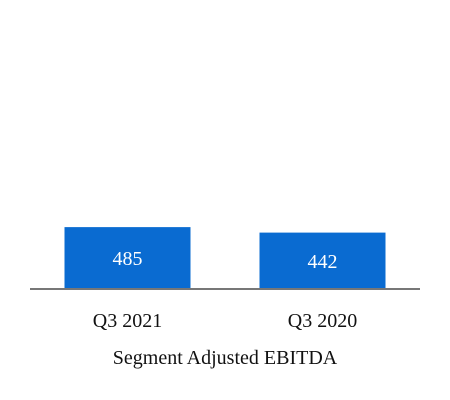 This screenshot has height=400, width=450. What do you see at coordinates (225, 358) in the screenshot?
I see `x-axis-title: Segment Adjusted EBITDA` at bounding box center [225, 358].